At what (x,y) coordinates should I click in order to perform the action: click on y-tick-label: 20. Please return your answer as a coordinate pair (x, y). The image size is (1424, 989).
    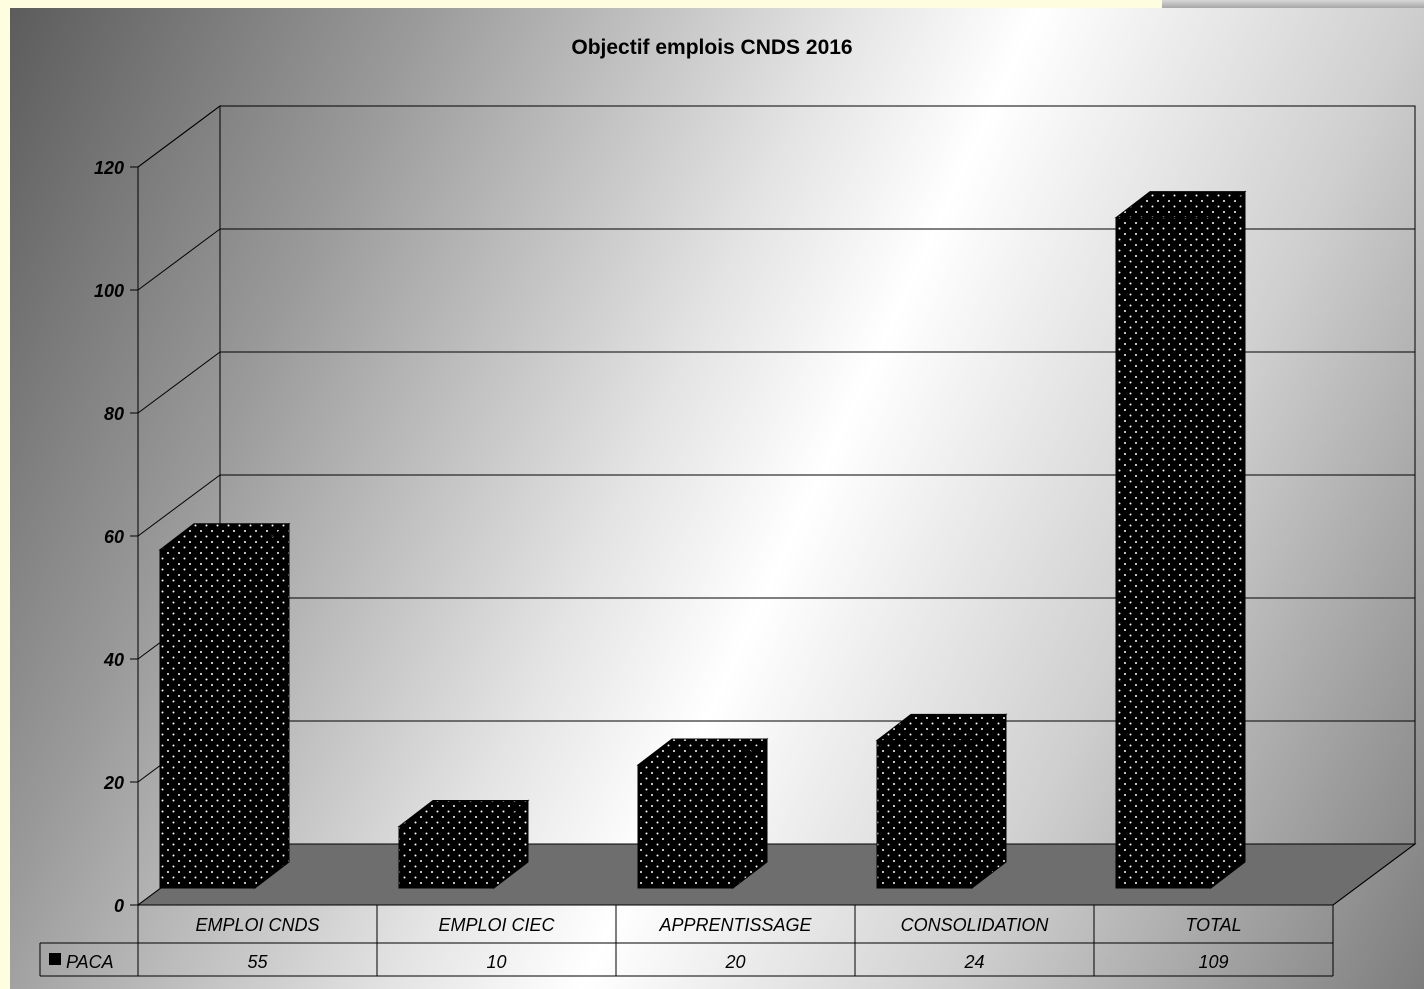
    Looking at the image, I should click on (113, 783).